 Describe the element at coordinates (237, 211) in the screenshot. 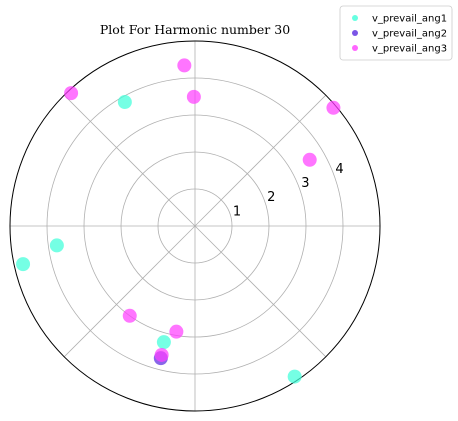

I see `r-tick-label-1: 1` at that location.